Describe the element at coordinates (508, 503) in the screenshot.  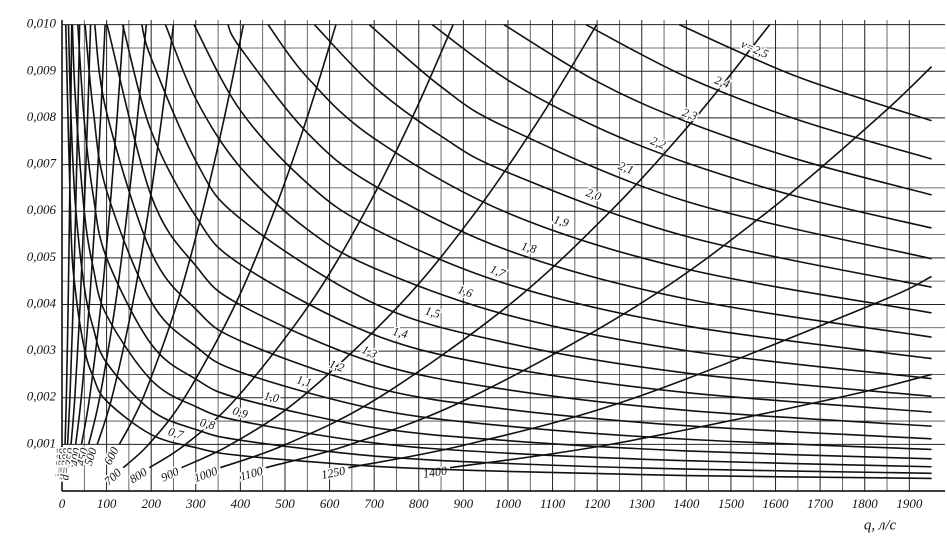
I see `x-tick-label: 1000` at that location.